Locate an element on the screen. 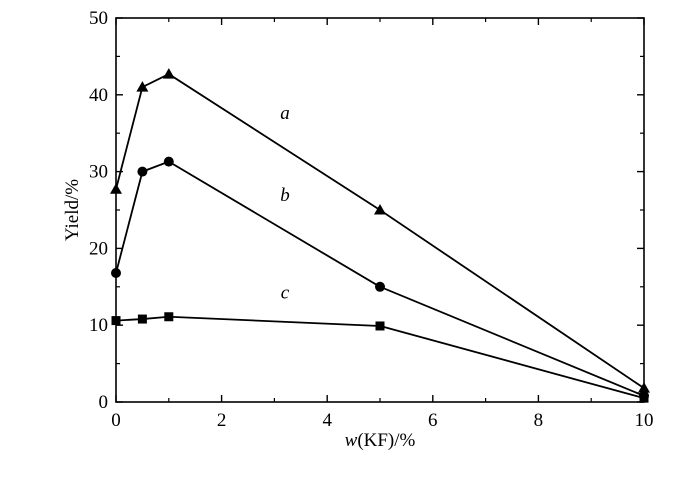 The width and height of the screenshot is (700, 481). series-b-label: b is located at coordinates (285, 195).